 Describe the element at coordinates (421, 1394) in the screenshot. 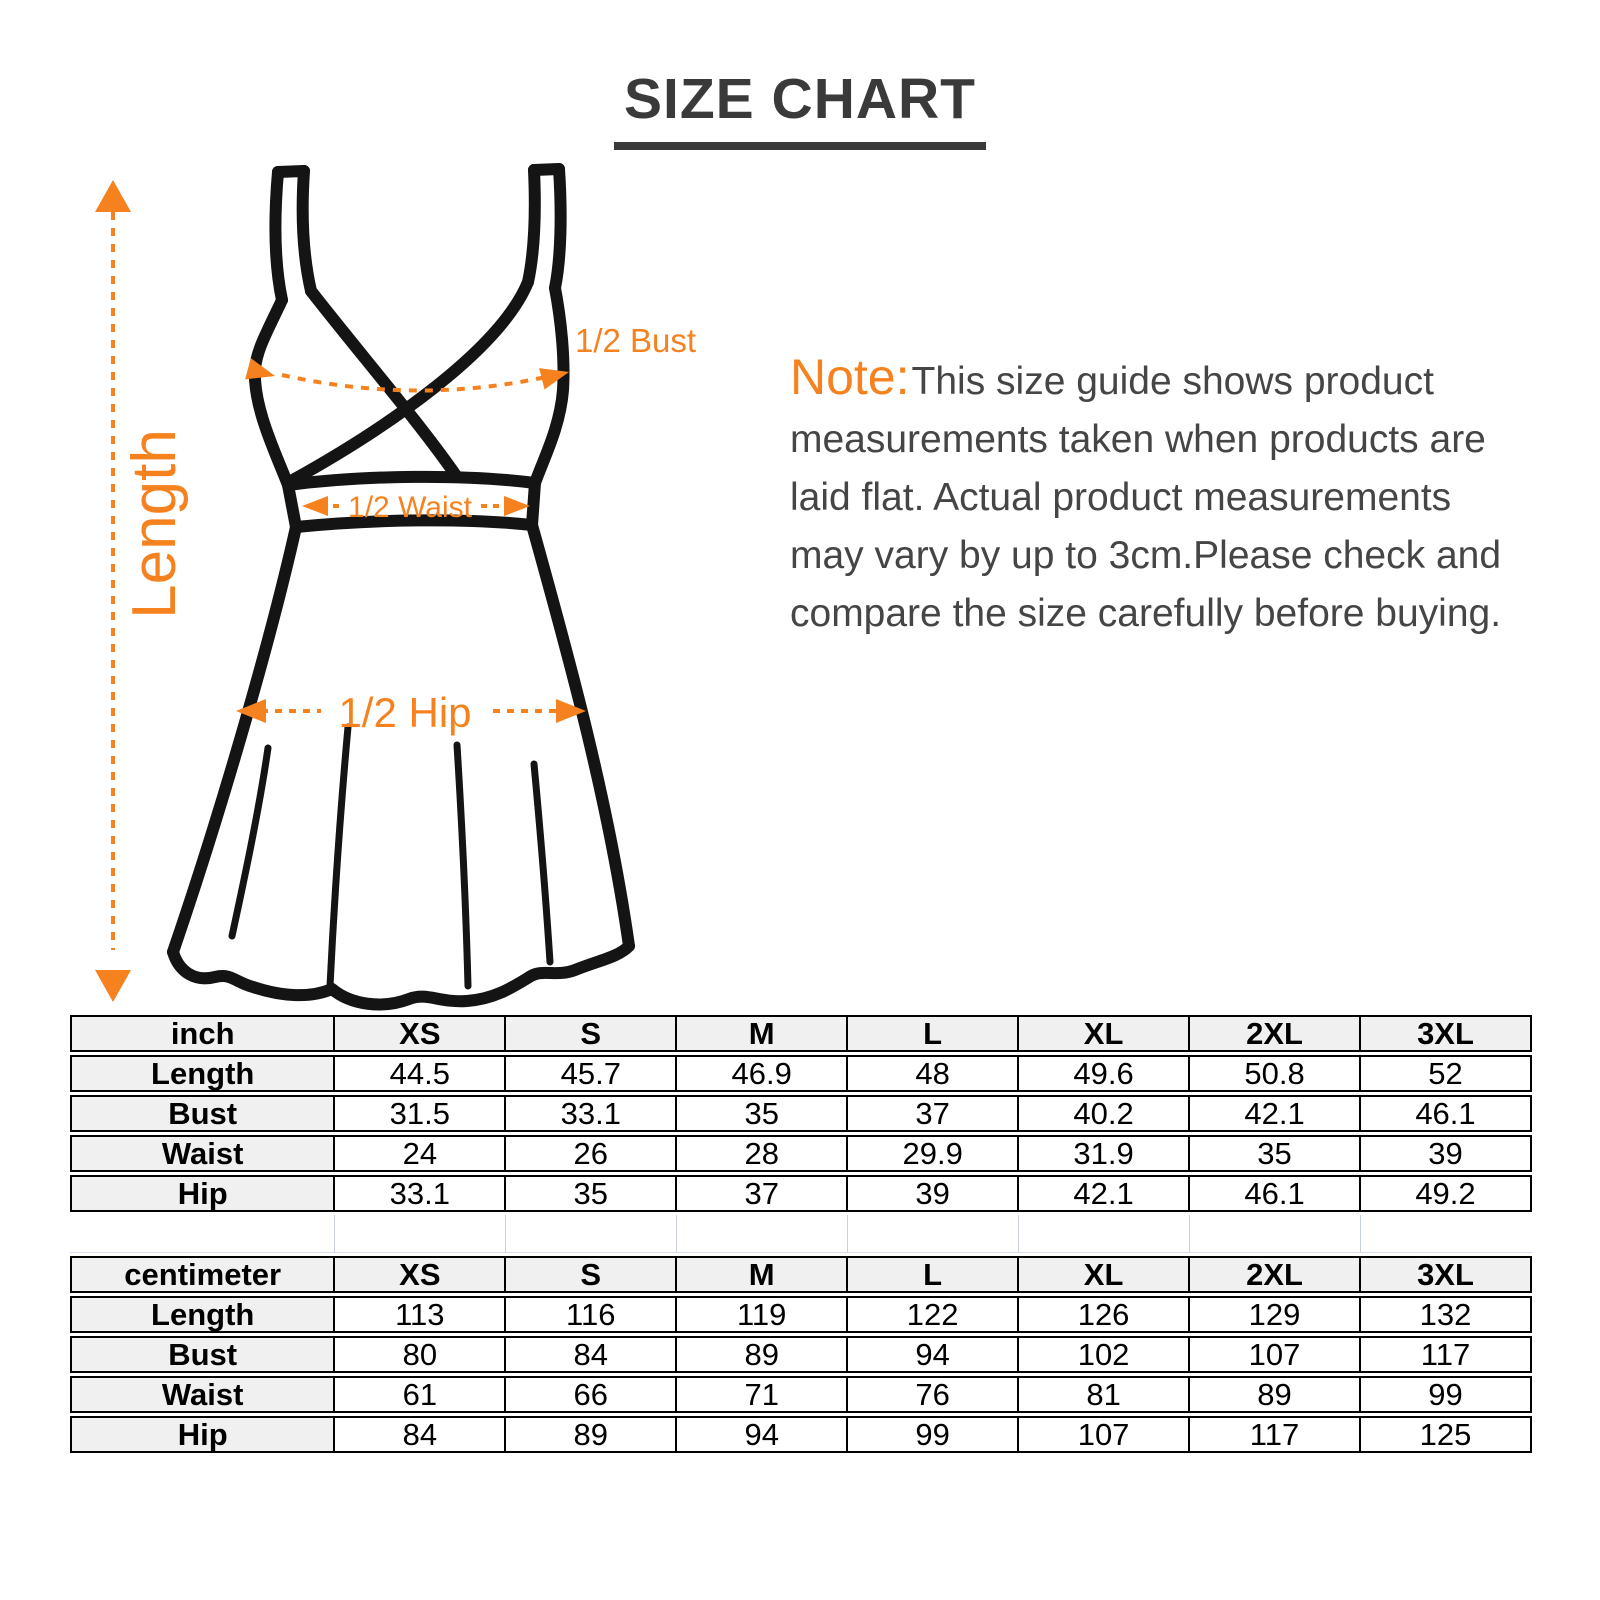

I see `size-value: 61` at that location.